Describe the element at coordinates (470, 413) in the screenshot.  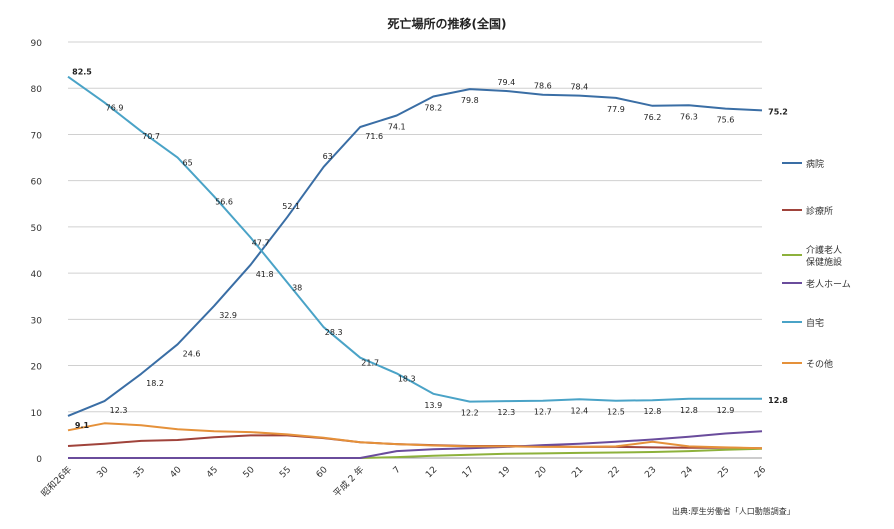
I see `data-label: 12.2` at that location.